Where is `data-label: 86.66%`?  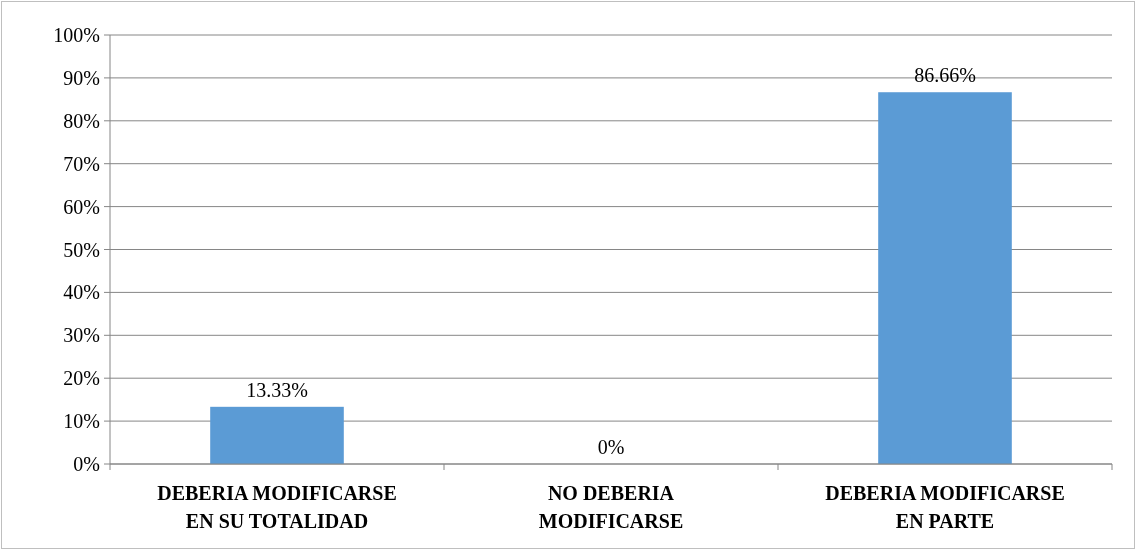
data-label: 86.66% is located at coordinates (945, 75).